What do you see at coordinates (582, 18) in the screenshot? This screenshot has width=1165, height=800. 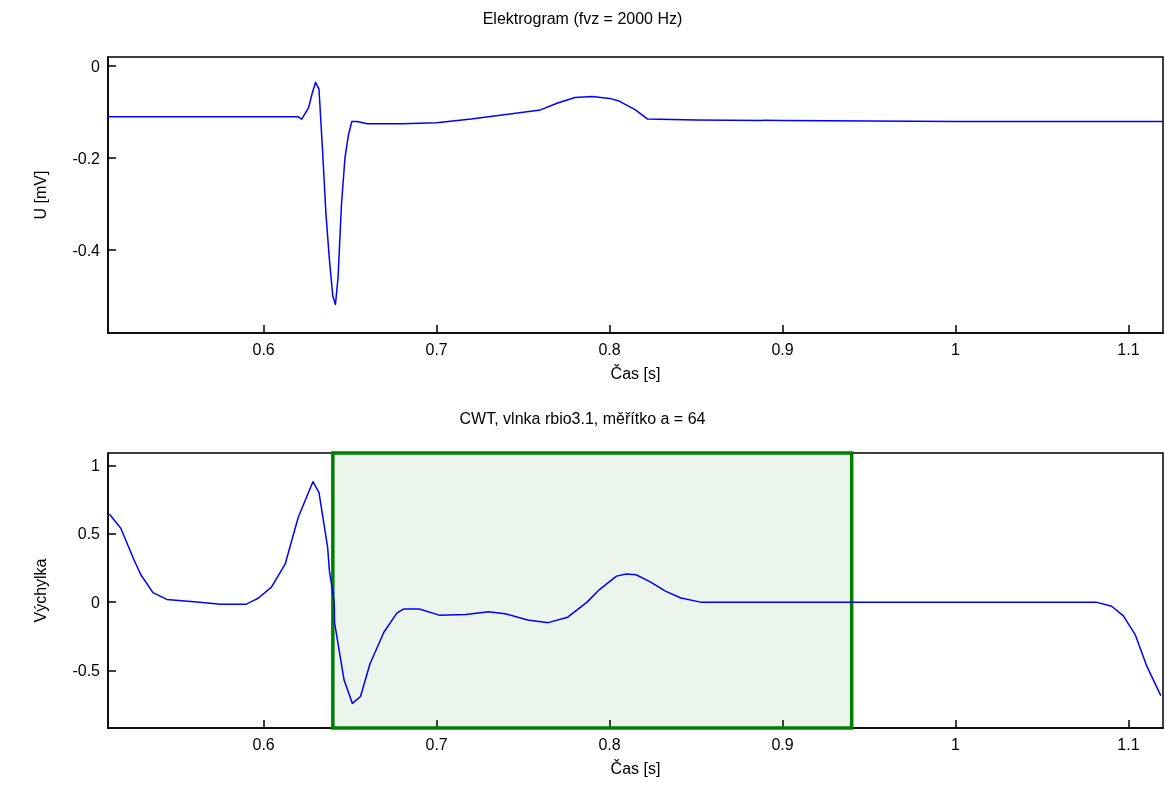 I see `chart-title: Elektrogram (fvz = 2000 Hz)` at bounding box center [582, 18].